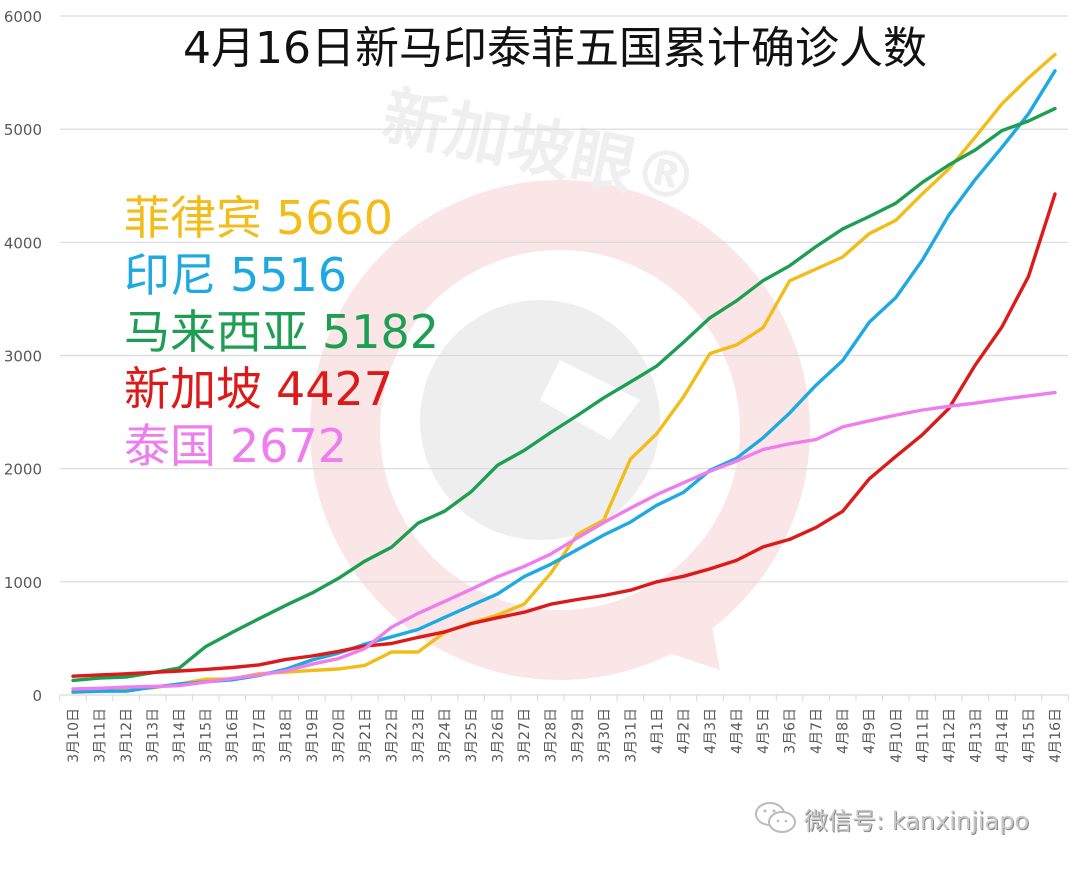 The image size is (1080, 873). What do you see at coordinates (23, 470) in the screenshot?
I see `y-tick-label: 2000` at bounding box center [23, 470].